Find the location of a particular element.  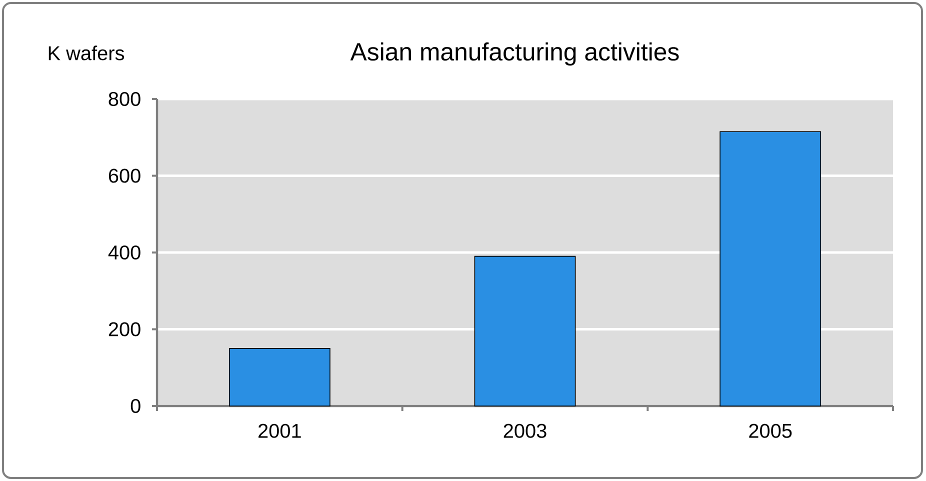

y-tick-label: 400 is located at coordinates (124, 252).